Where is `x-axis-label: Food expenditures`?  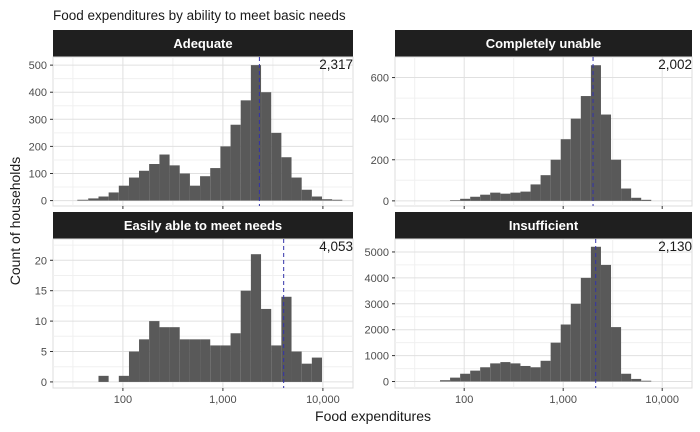
x-axis-label: Food expenditures is located at coordinates (373, 416).